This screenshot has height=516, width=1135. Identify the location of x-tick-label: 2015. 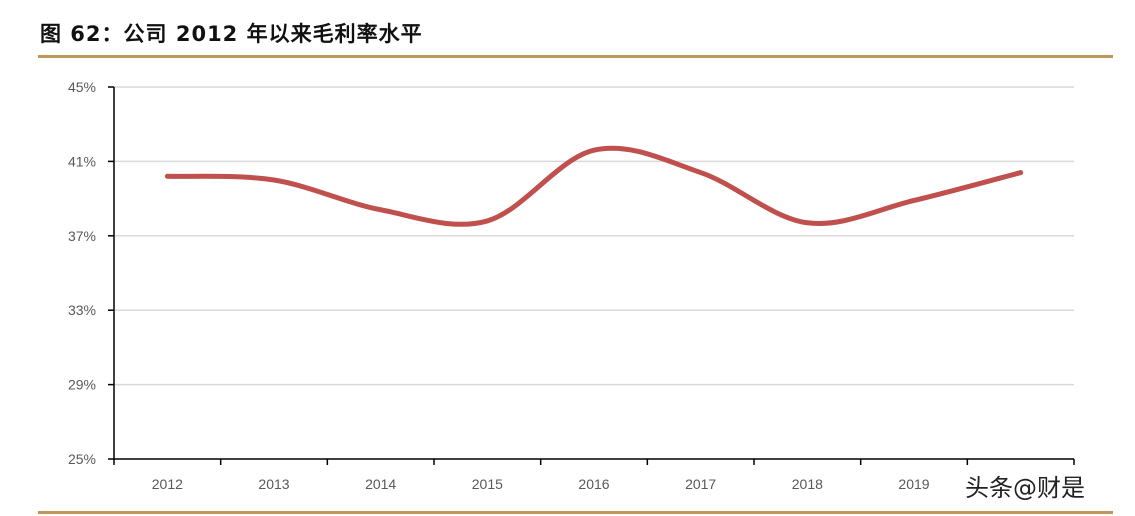
(487, 484).